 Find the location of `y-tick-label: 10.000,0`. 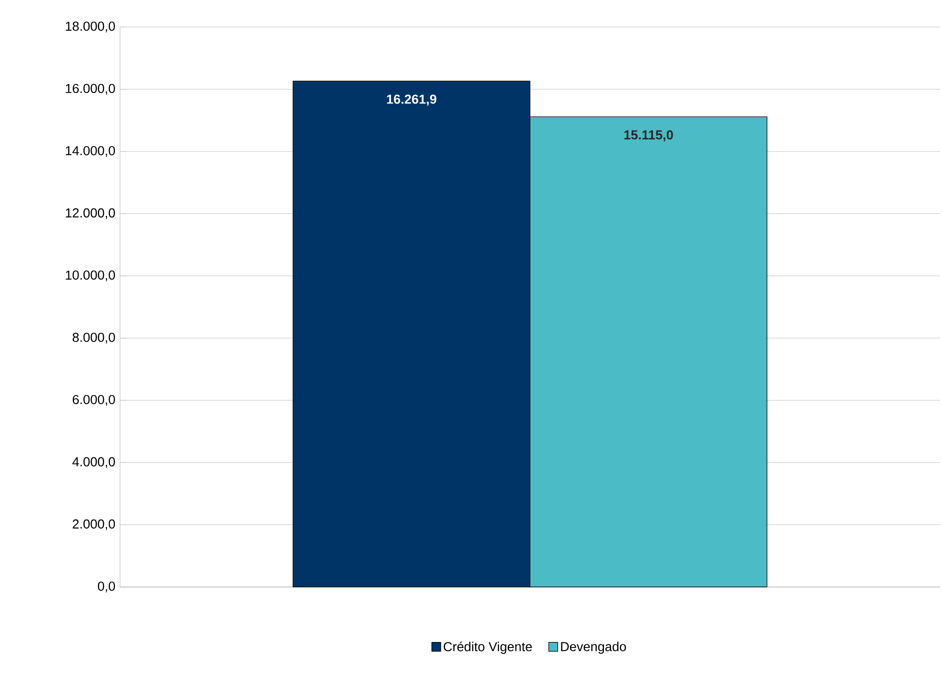

y-tick-label: 10.000,0 is located at coordinates (90, 276).